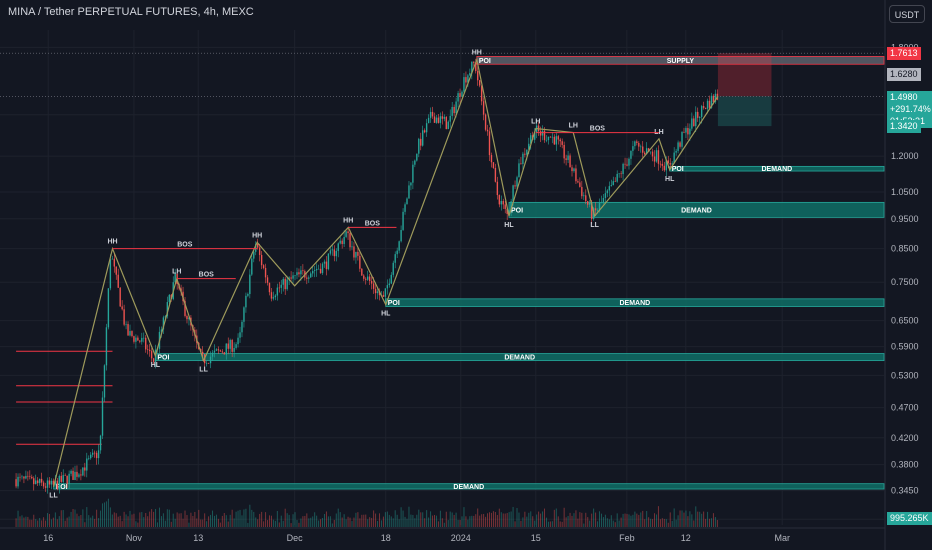 This screenshot has width=932, height=550. What do you see at coordinates (905, 282) in the screenshot?
I see `y-tick-label: 0.7500` at bounding box center [905, 282].